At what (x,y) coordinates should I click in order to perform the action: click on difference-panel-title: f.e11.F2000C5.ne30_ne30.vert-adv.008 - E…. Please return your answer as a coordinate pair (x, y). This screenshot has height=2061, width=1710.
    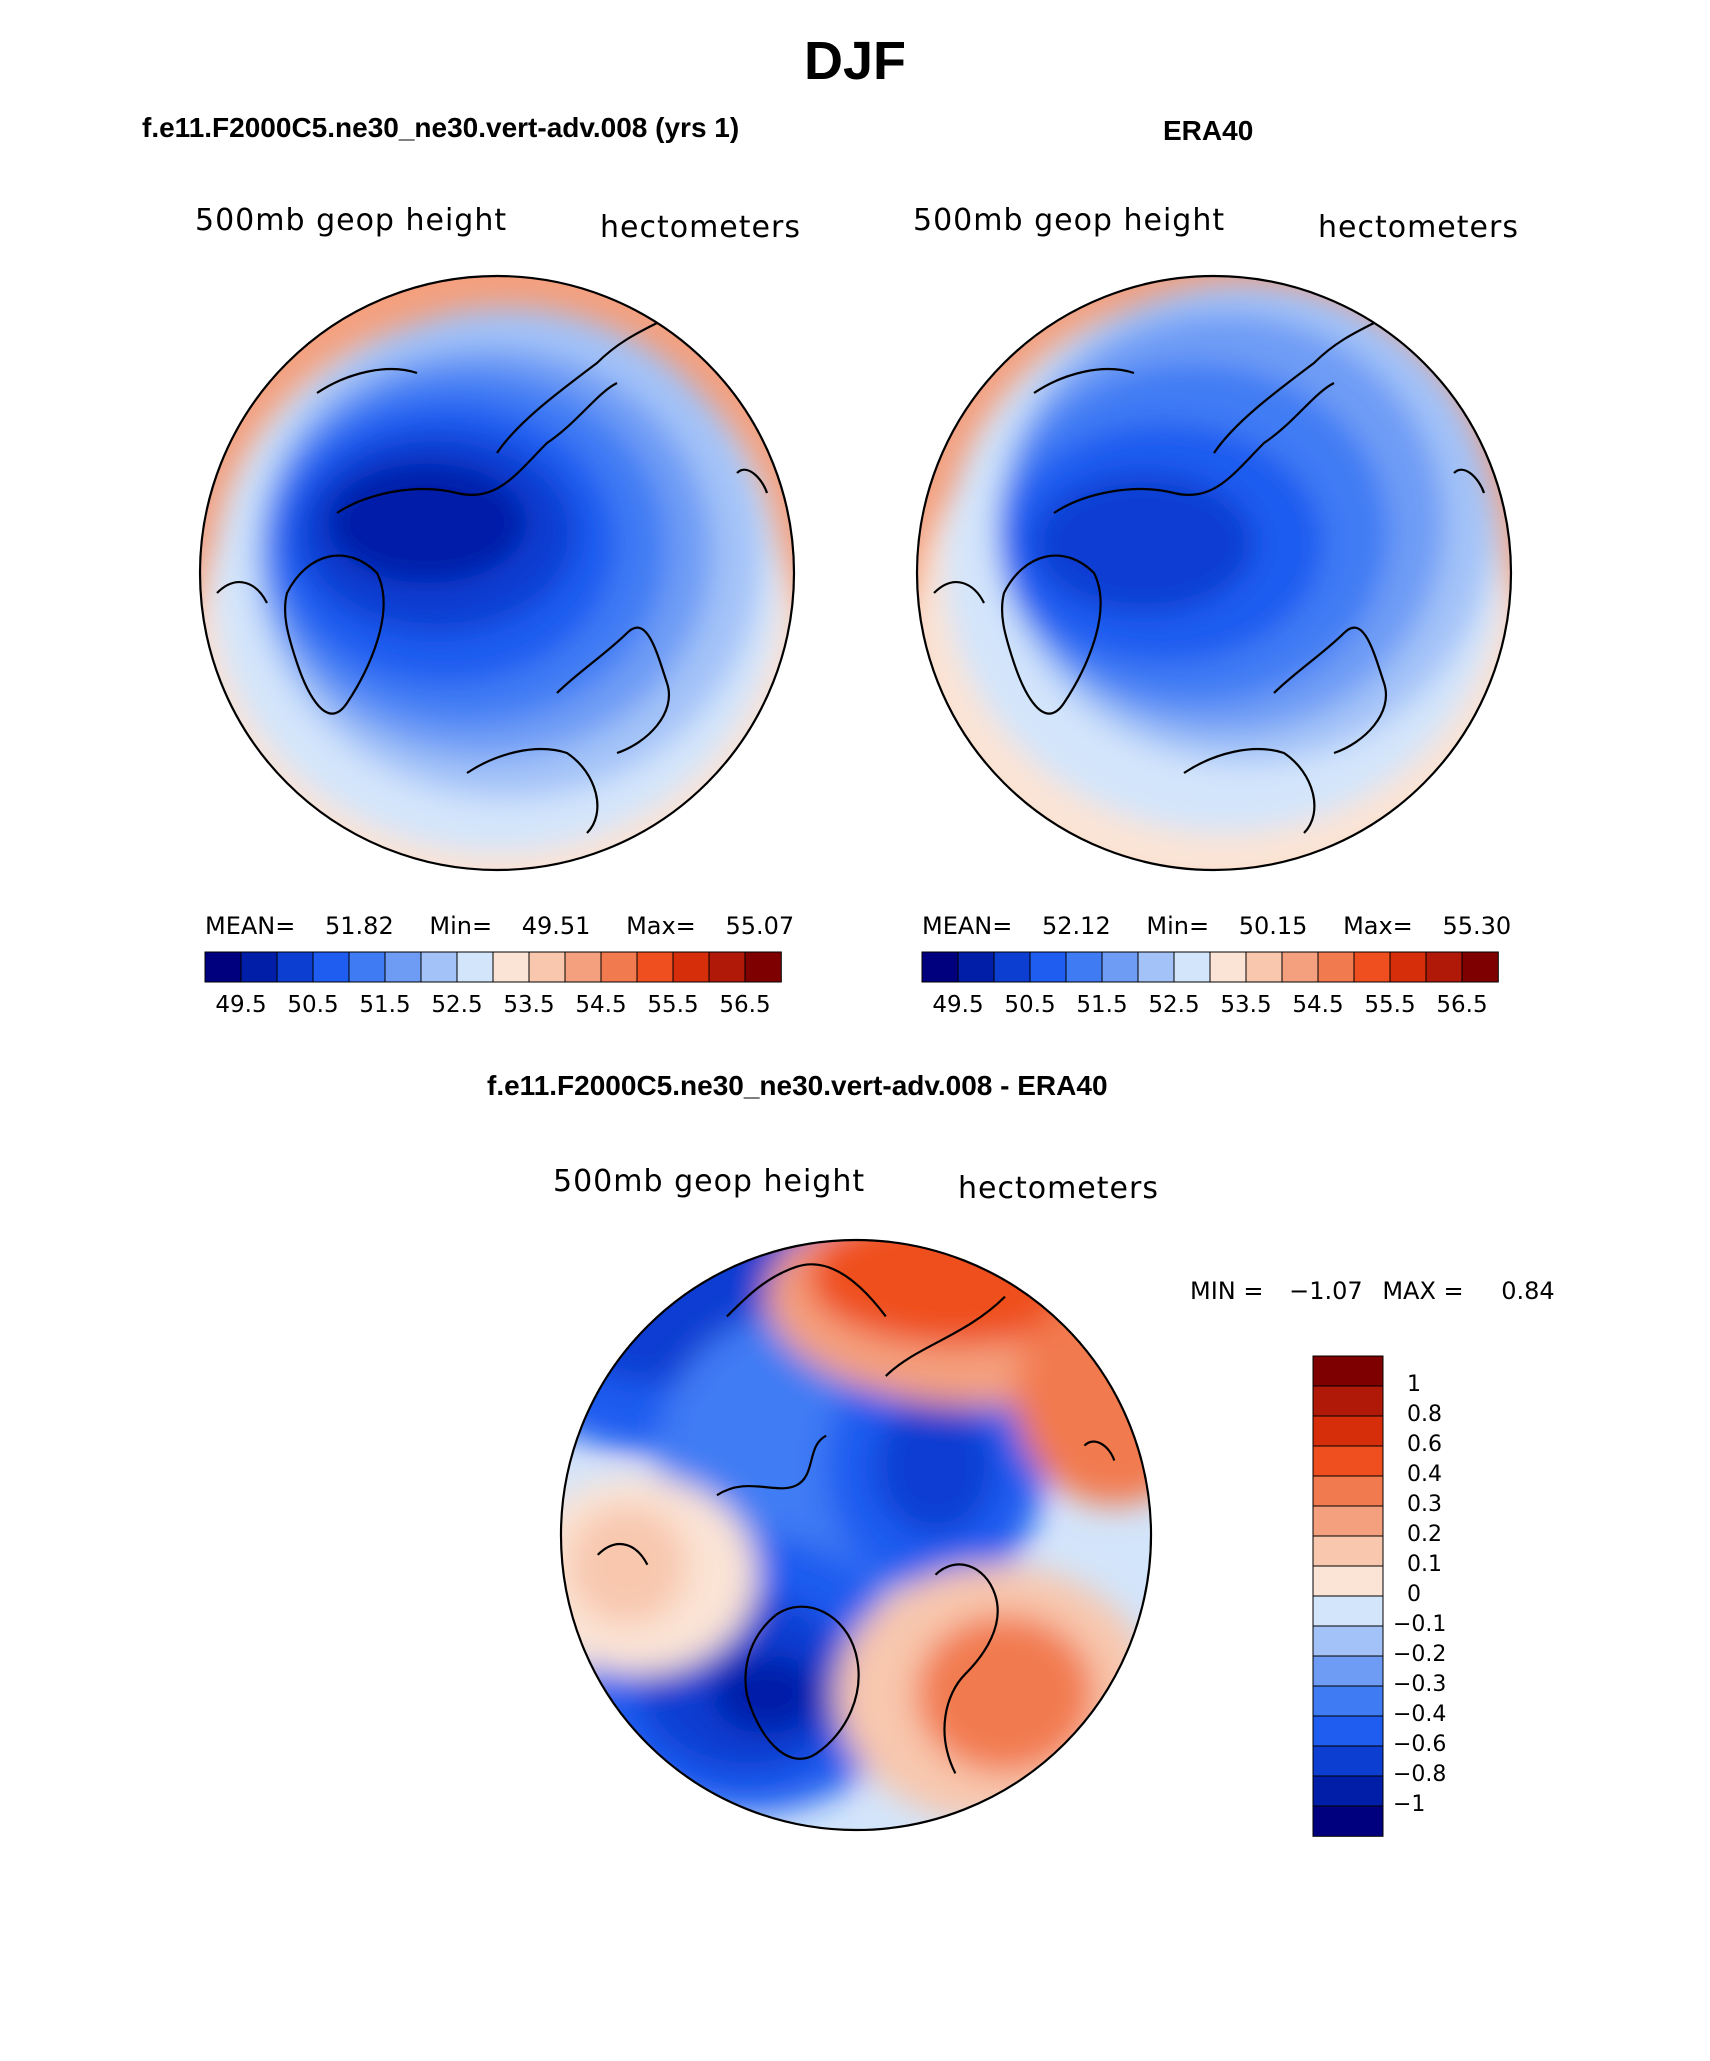
    Looking at the image, I should click on (797, 1085).